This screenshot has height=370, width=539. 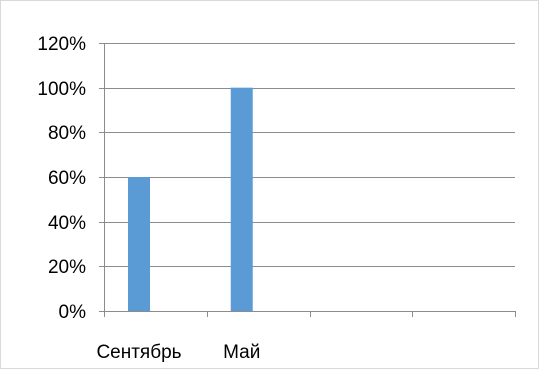 What do you see at coordinates (73, 312) in the screenshot?
I see `y-tick-label: 0%` at bounding box center [73, 312].